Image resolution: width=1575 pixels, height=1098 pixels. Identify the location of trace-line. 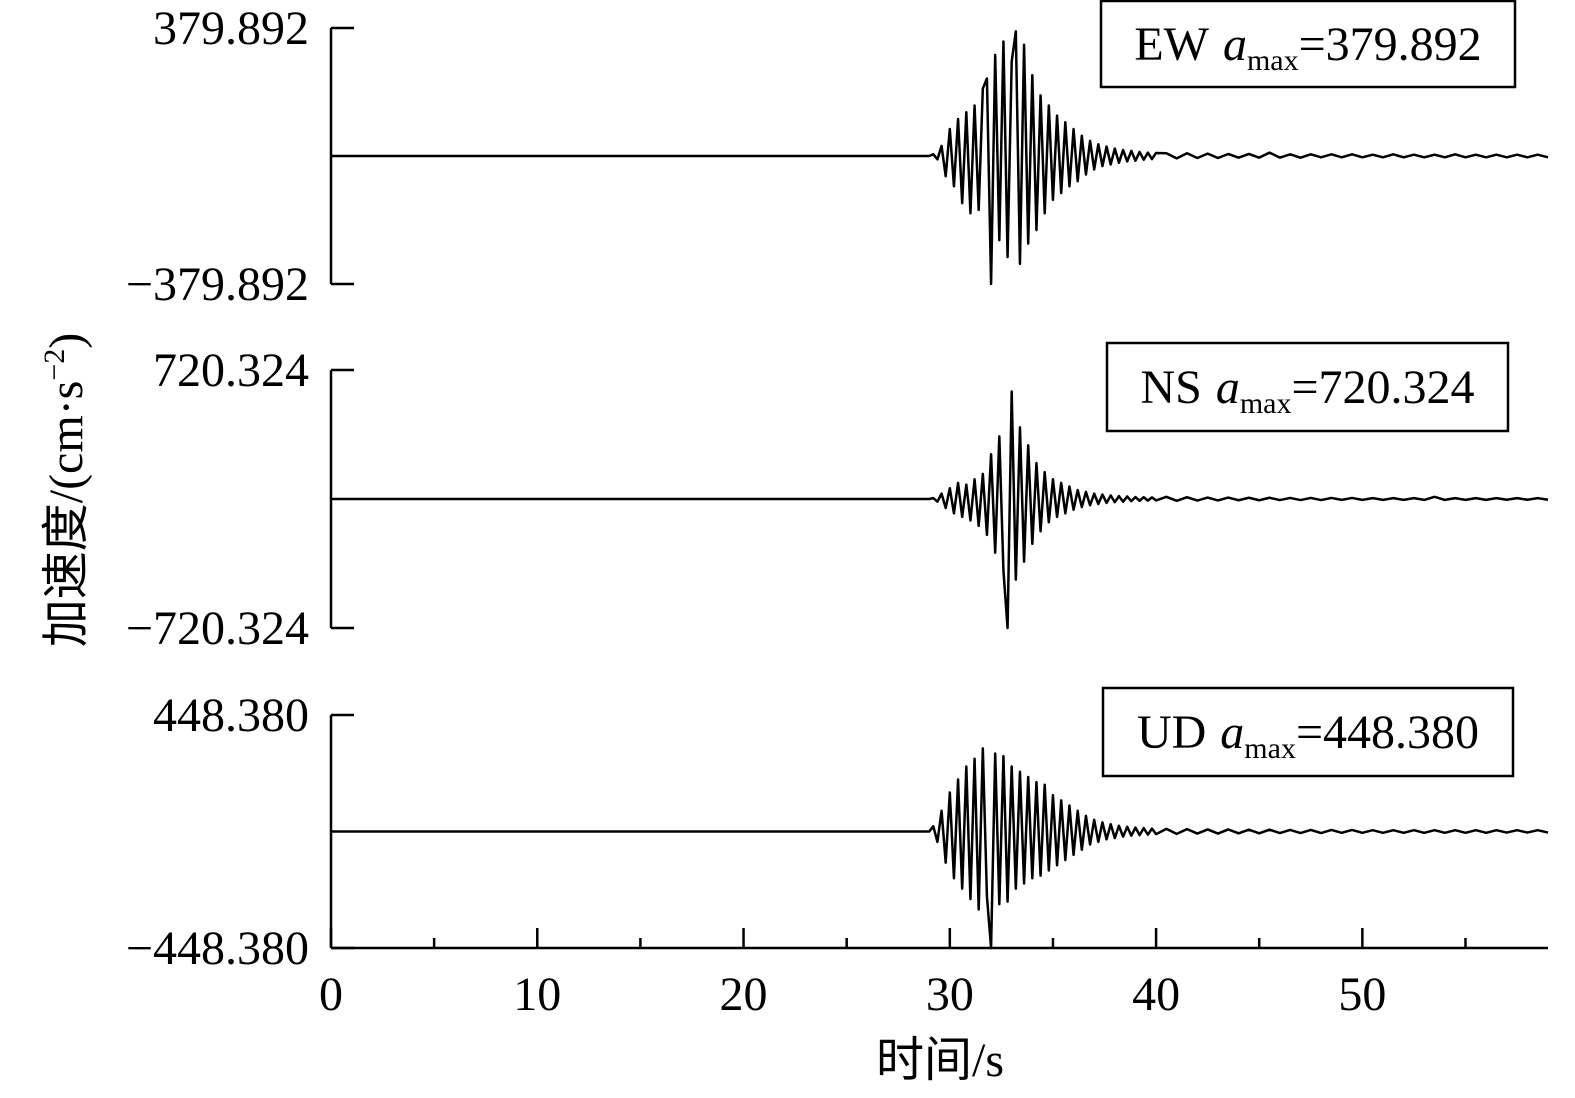
(940, 848).